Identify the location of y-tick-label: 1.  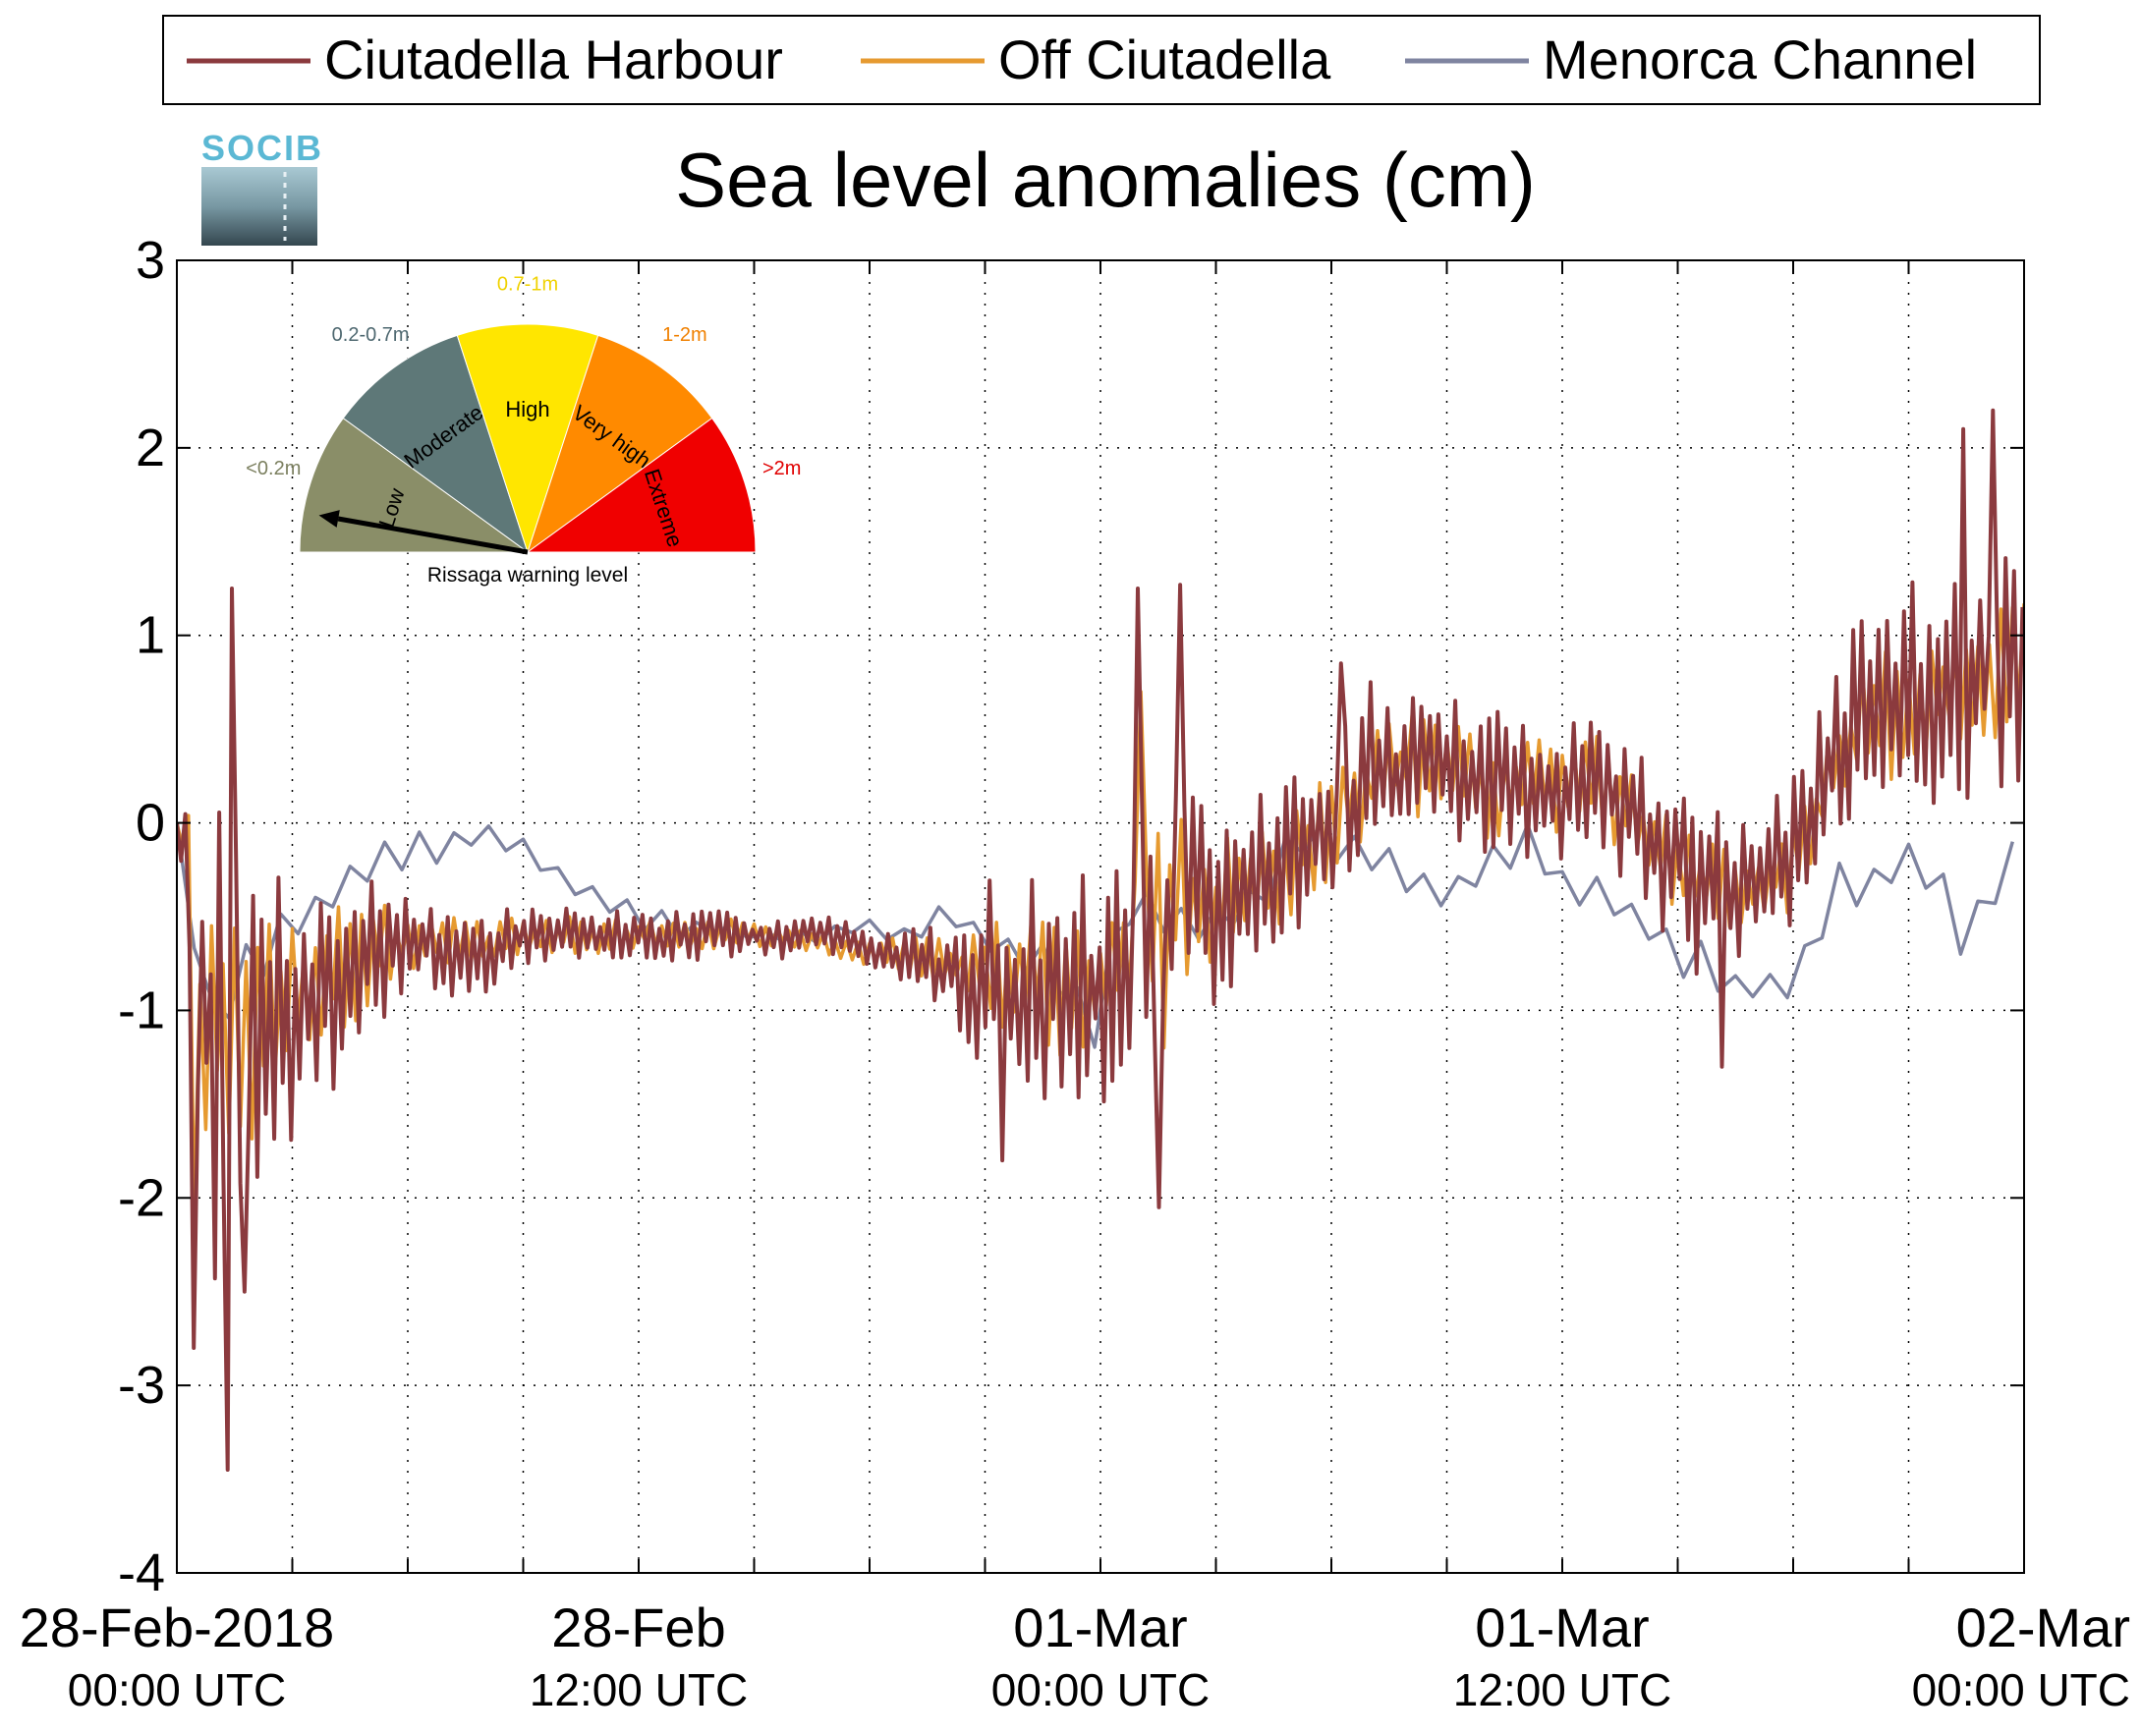
(150, 635).